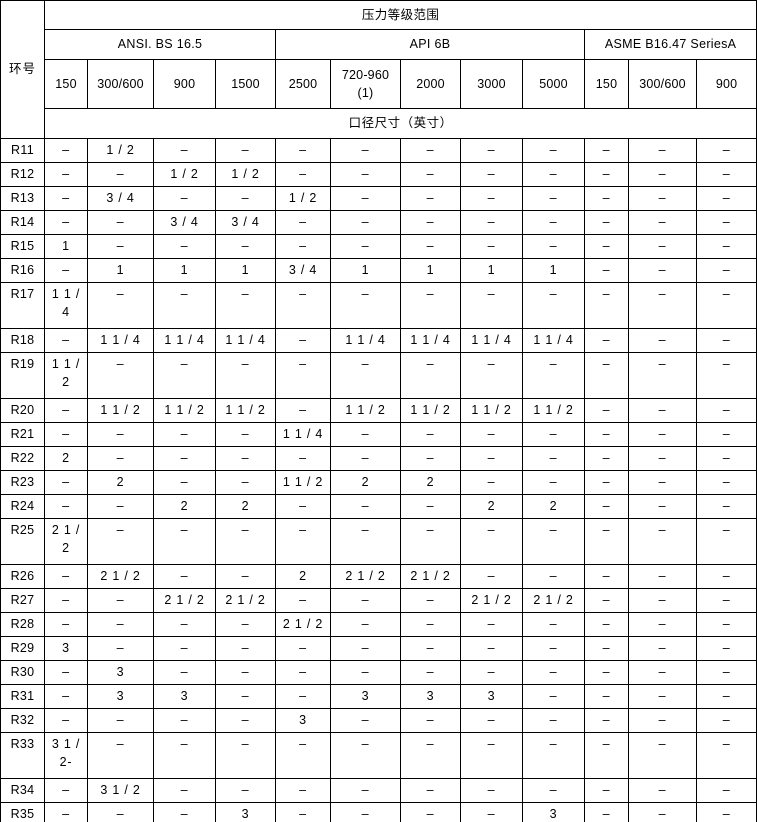 Image resolution: width=757 pixels, height=822 pixels. Describe the element at coordinates (22, 198) in the screenshot. I see `ring-id-cell: R13` at that location.